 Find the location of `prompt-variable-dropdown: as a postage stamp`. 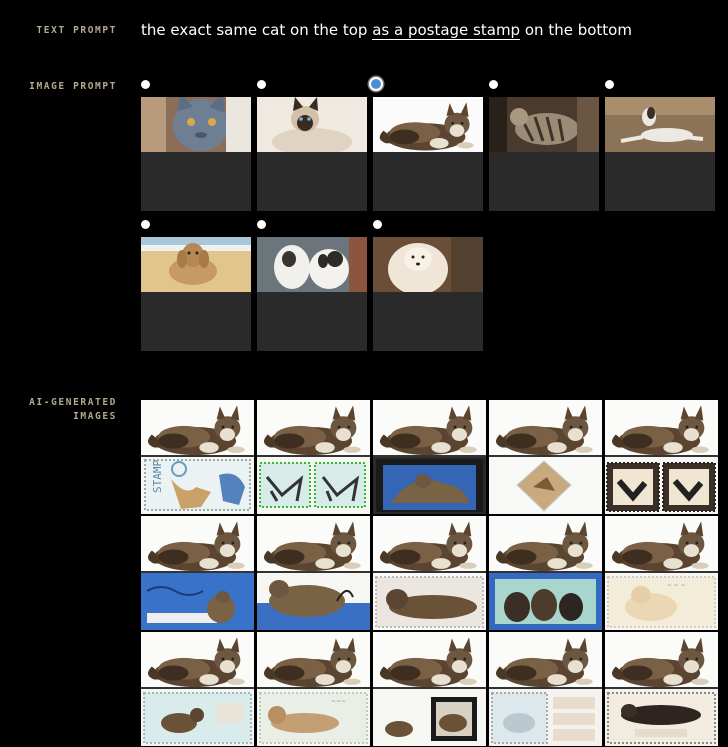

prompt-variable-dropdown: as a postage stamp is located at coordinates (446, 30).